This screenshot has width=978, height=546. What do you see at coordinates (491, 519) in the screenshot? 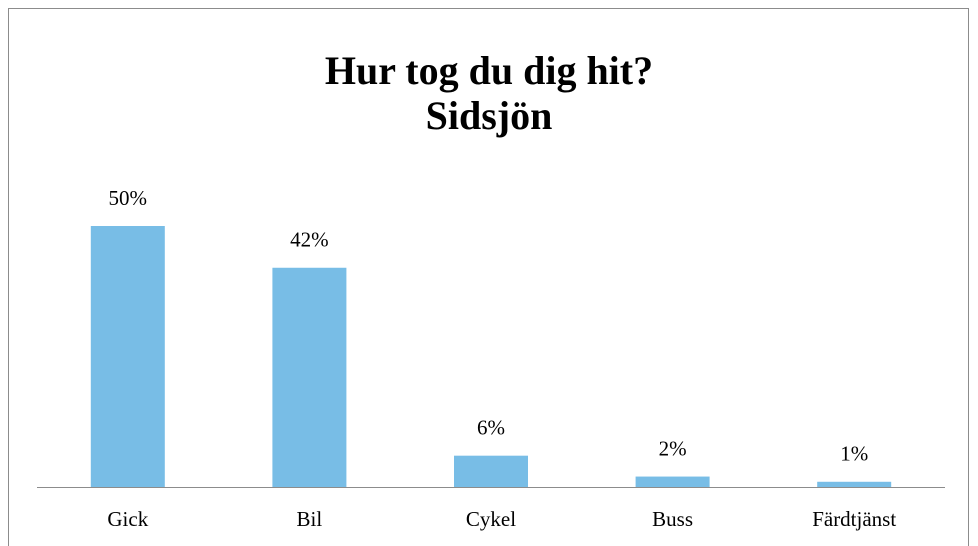
I see `x-tick-label: Cykel` at bounding box center [491, 519].